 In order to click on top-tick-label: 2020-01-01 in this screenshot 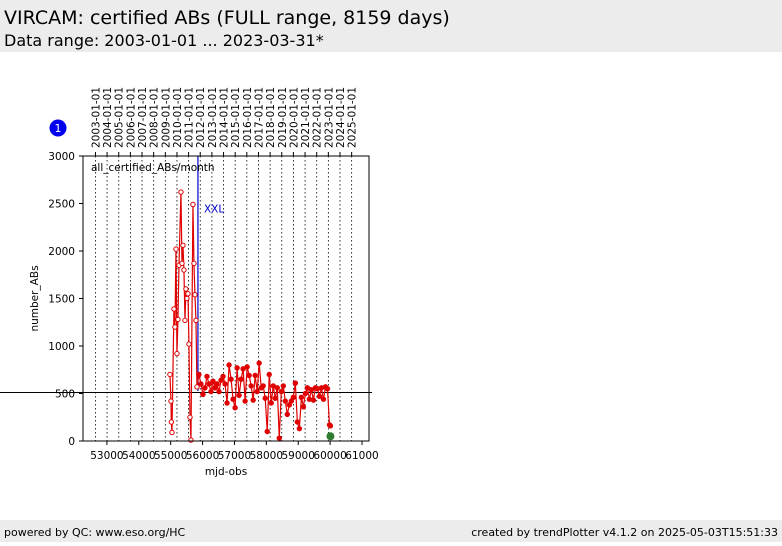, I will do `click(294, 117)`.